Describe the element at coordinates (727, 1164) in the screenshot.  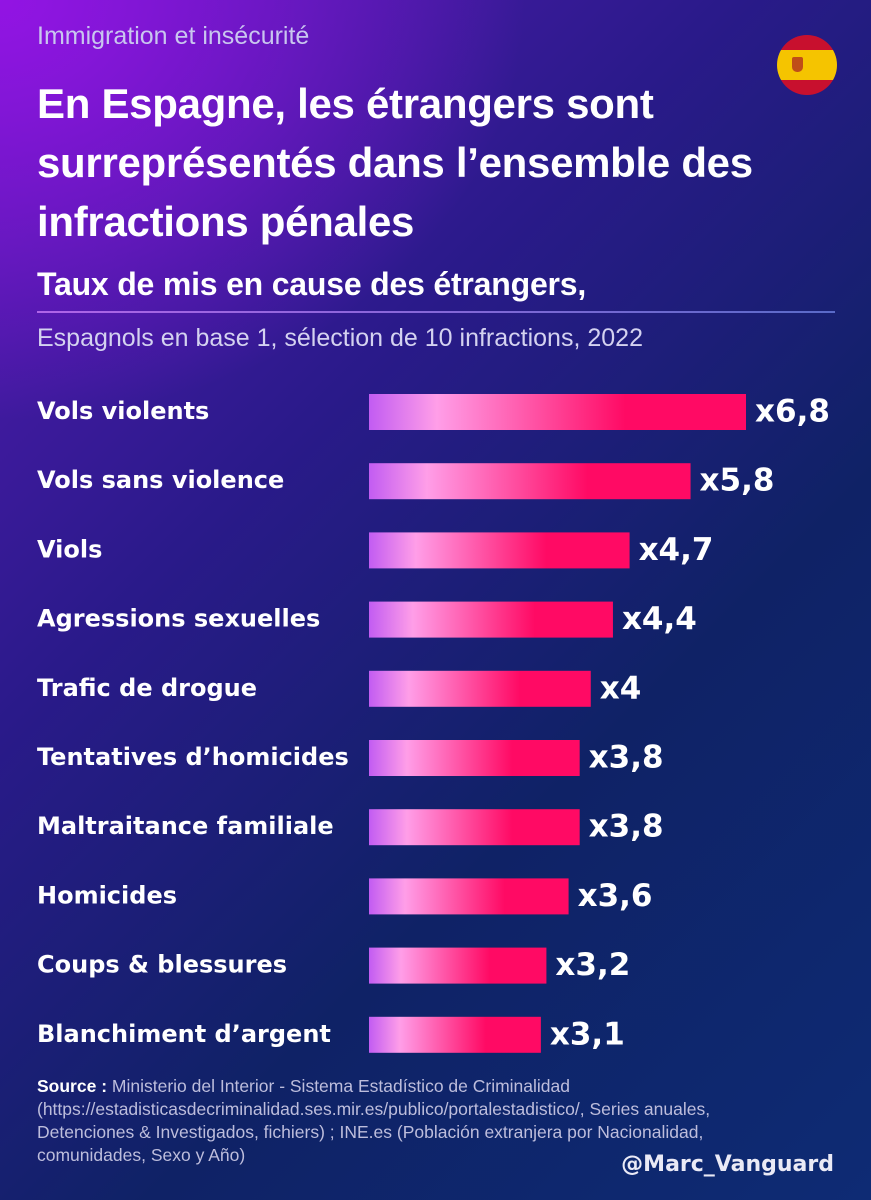
I see `author-handle: @Marc_Vanguard` at that location.